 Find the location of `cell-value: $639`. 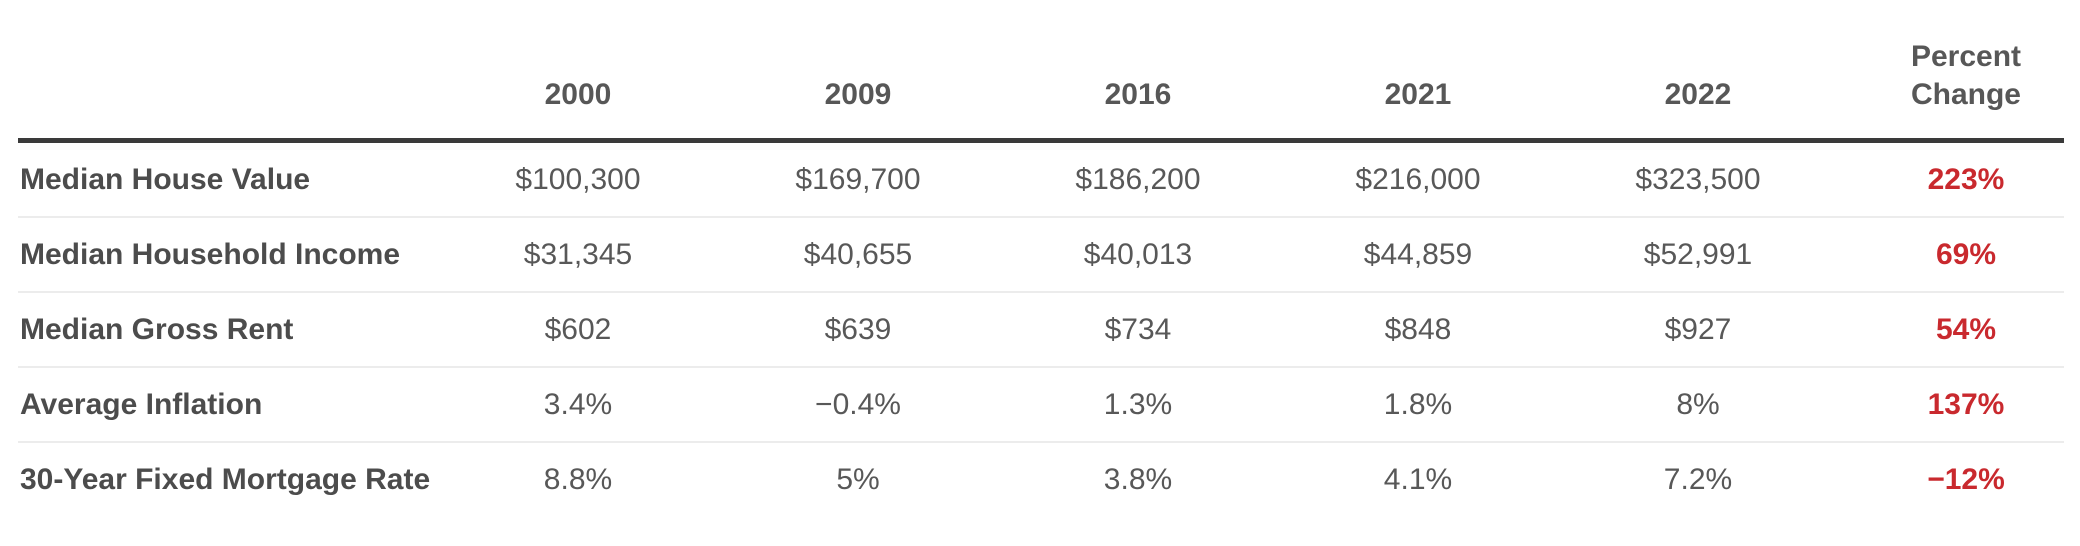

cell-value: $639 is located at coordinates (858, 330).